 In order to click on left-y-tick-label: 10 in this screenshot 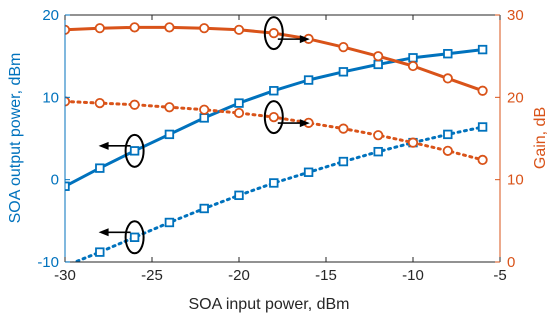, I will do `click(50, 97)`.